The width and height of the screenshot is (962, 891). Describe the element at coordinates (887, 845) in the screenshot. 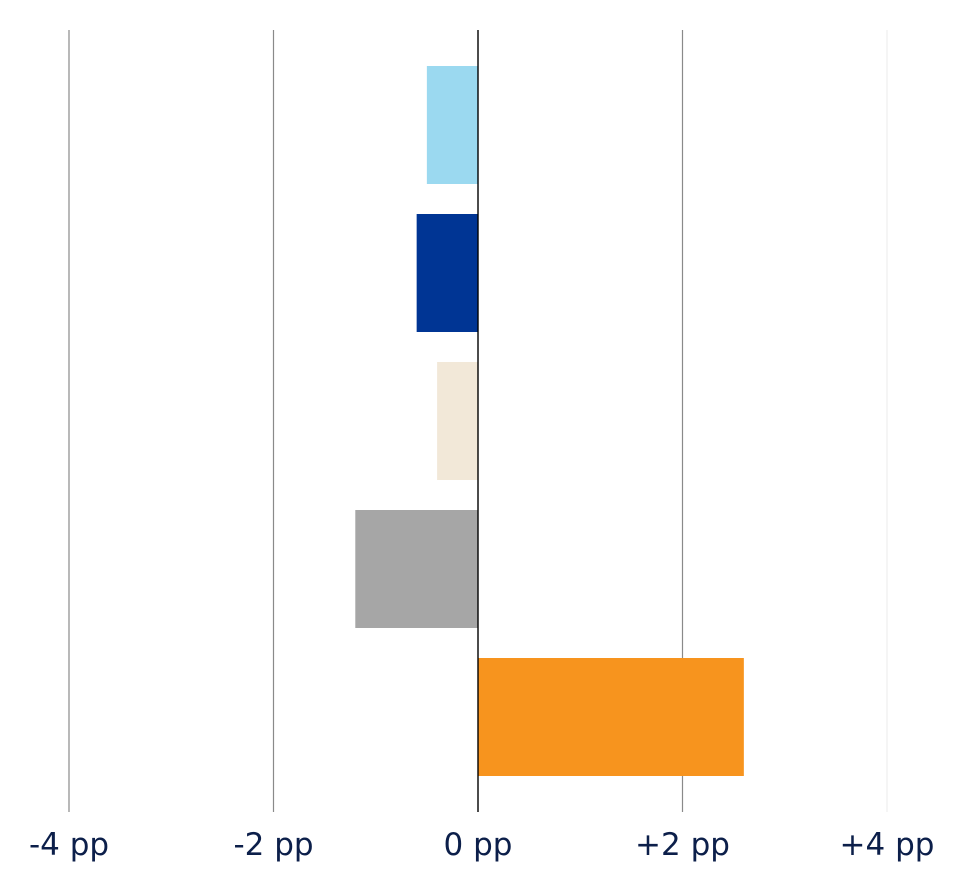

I see `x-tick-label: +4 pp` at that location.